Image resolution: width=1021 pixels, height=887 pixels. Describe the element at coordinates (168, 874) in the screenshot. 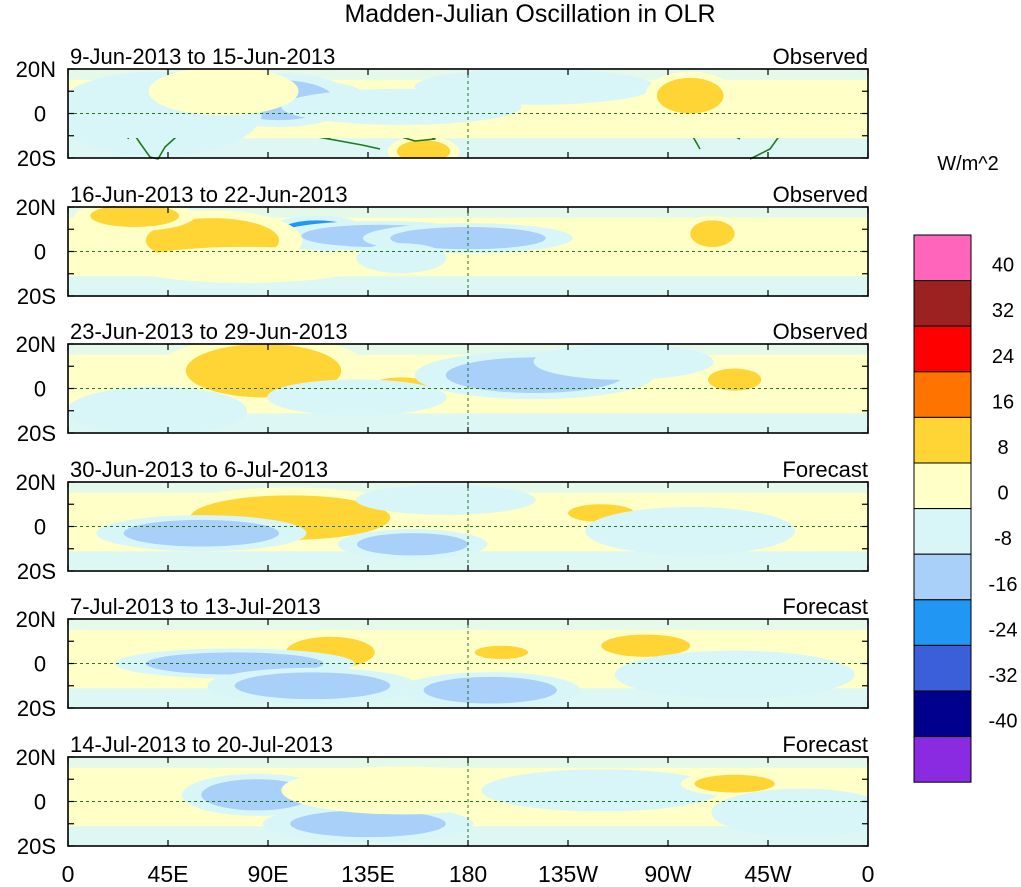

I see `x-tick-label: 45E` at that location.